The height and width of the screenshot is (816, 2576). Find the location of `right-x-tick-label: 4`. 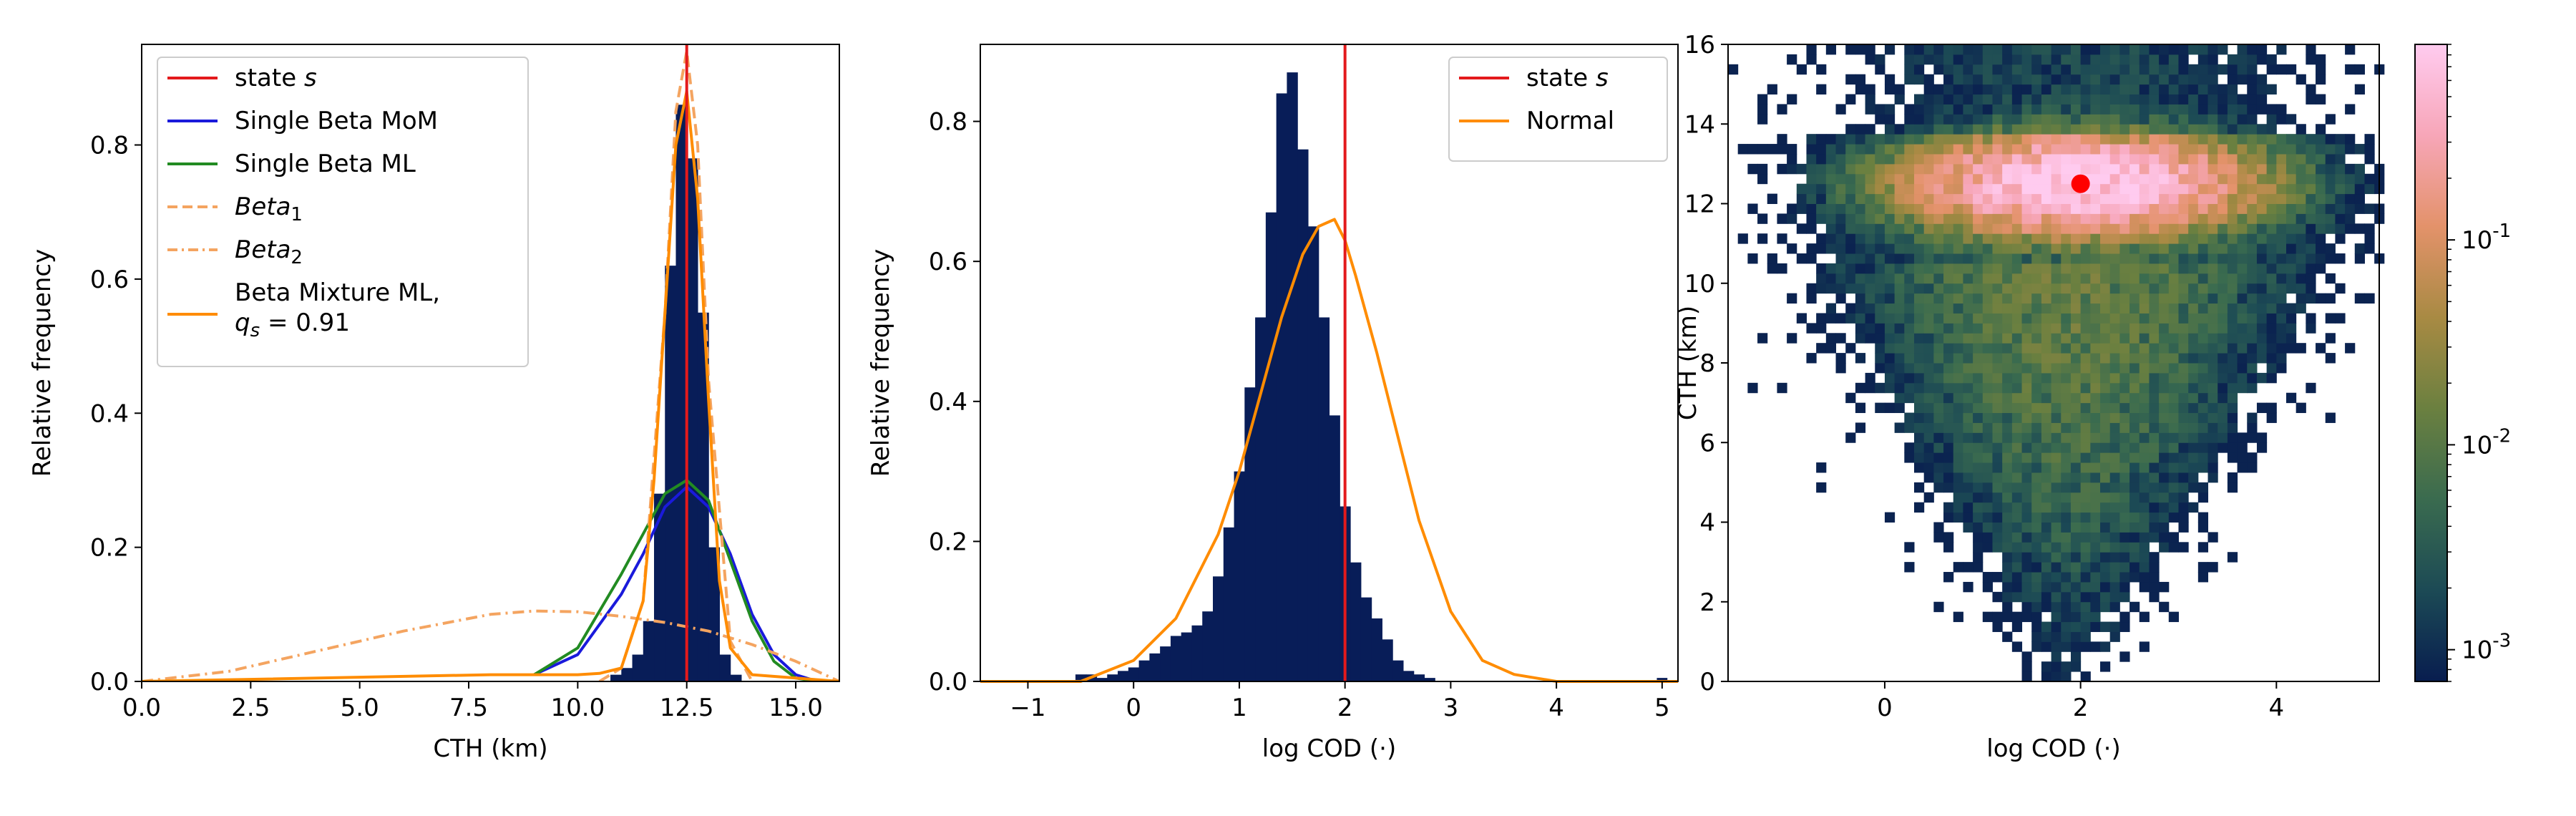

right-x-tick-label: 4 is located at coordinates (2276, 708).